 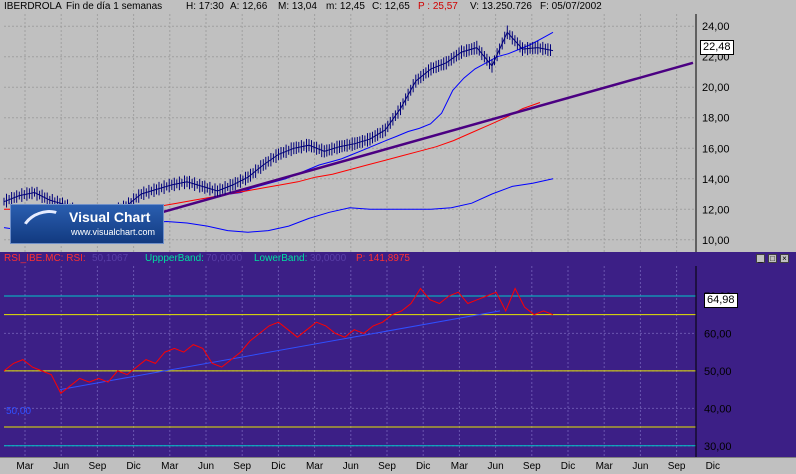 I want to click on hour-value: H: 17:30, so click(x=205, y=6).